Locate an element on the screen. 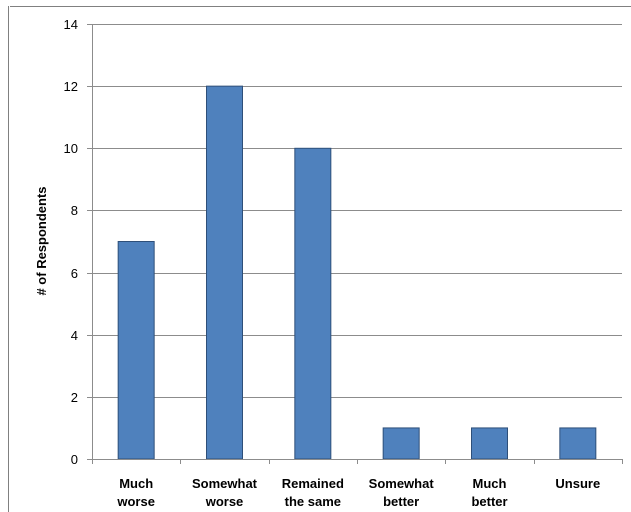 This screenshot has width=631, height=512. y-tick-label: 2 is located at coordinates (74, 397).